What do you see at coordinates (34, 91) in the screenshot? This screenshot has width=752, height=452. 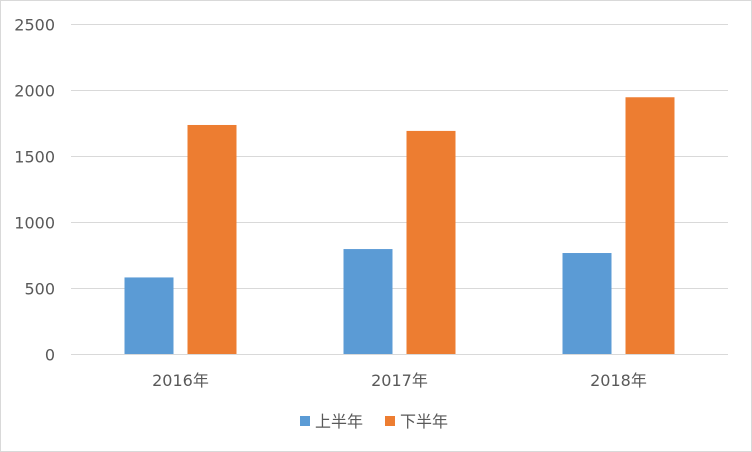 I see `y-tick-label: 2000` at bounding box center [34, 91].